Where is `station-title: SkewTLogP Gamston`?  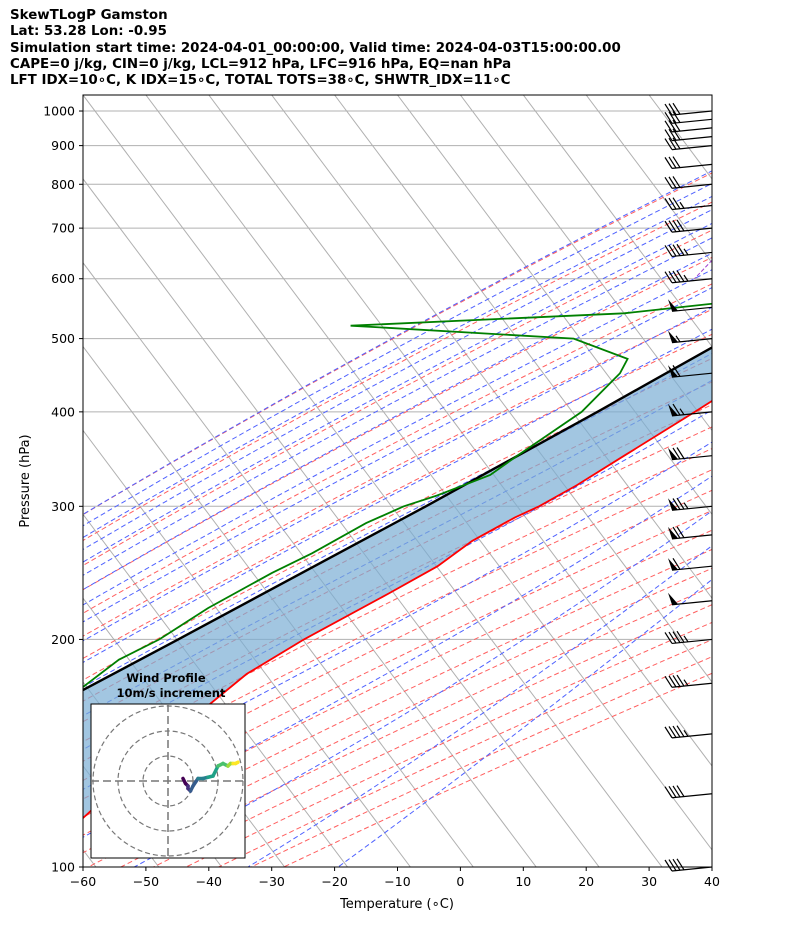
station-title: SkewTLogP Gamston is located at coordinates (89, 15).